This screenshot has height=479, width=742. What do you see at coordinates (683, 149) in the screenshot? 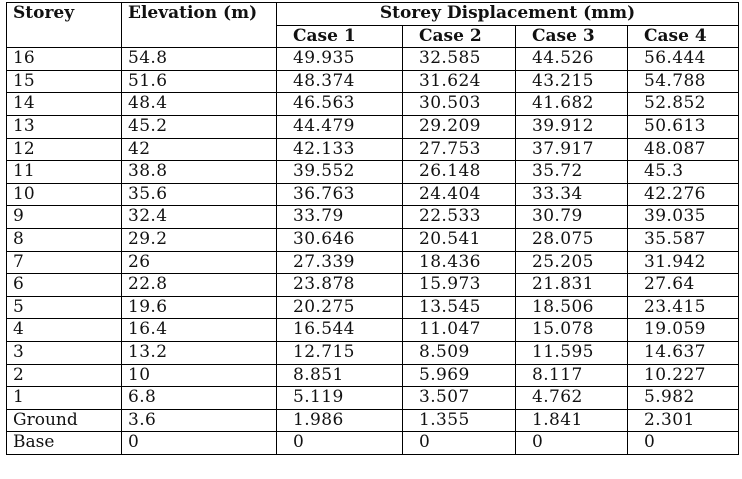
I see `cell-case-4-displacement: 48.087` at bounding box center [683, 149].